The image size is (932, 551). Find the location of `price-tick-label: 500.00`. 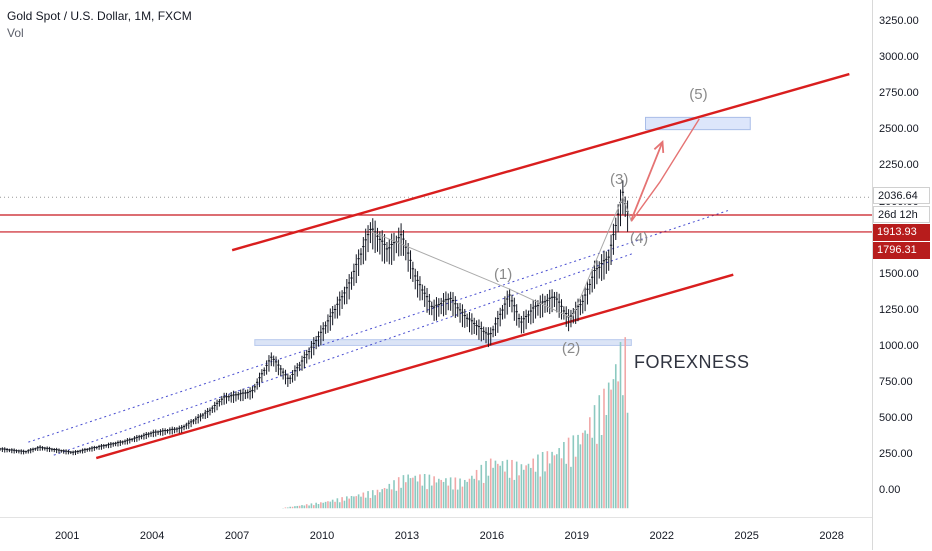

price-tick-label: 500.00 is located at coordinates (896, 418).